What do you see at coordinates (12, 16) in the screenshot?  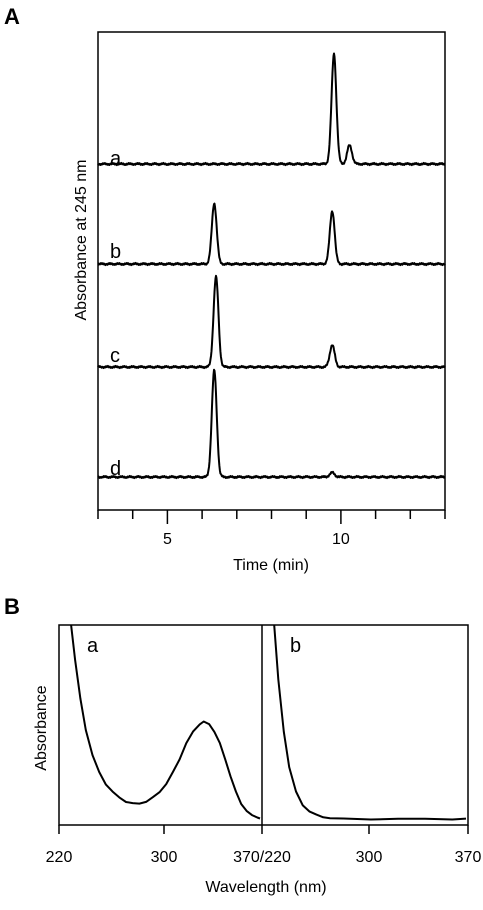 I see `panel-a-label: A` at bounding box center [12, 16].